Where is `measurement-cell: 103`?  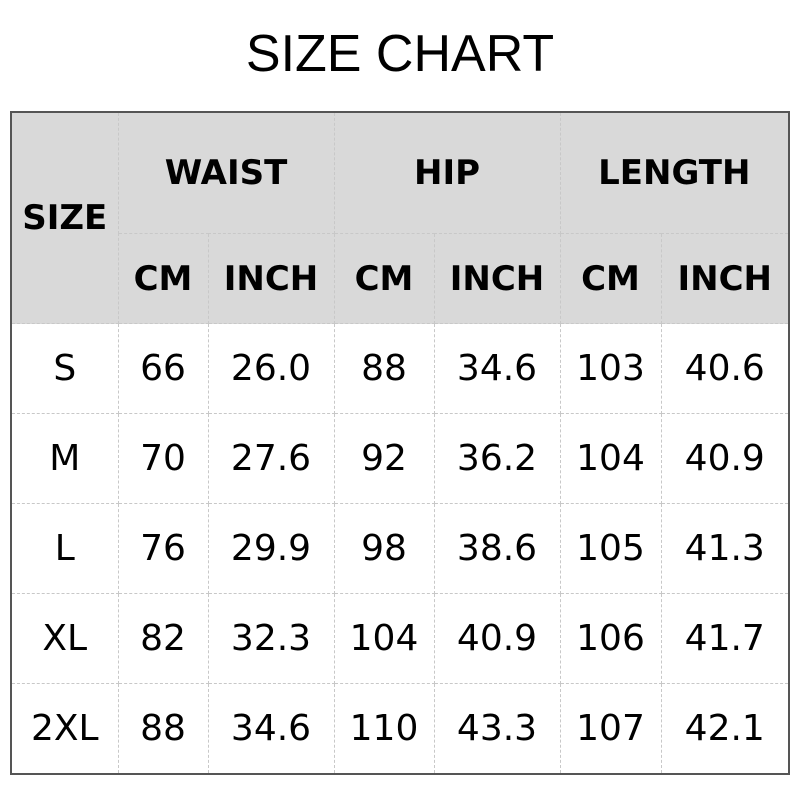
measurement-cell: 103 is located at coordinates (610, 368).